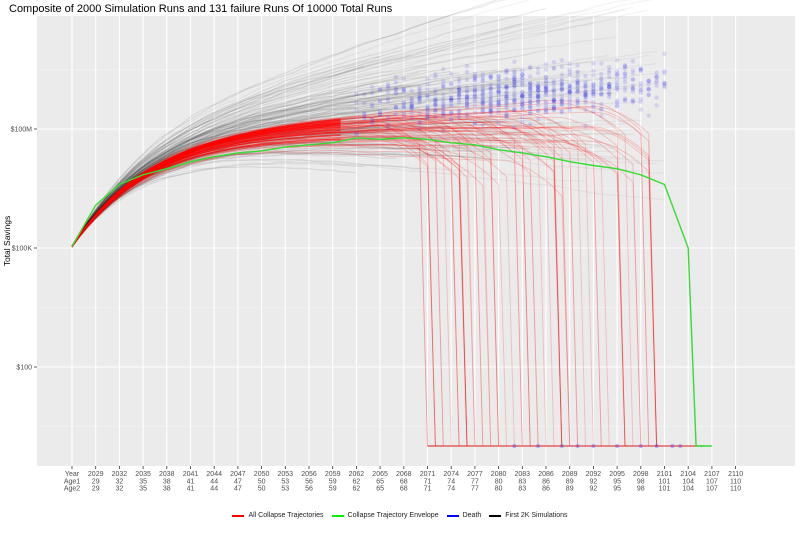  Describe the element at coordinates (72, 474) in the screenshot. I see `x-tick-label: Year` at that location.